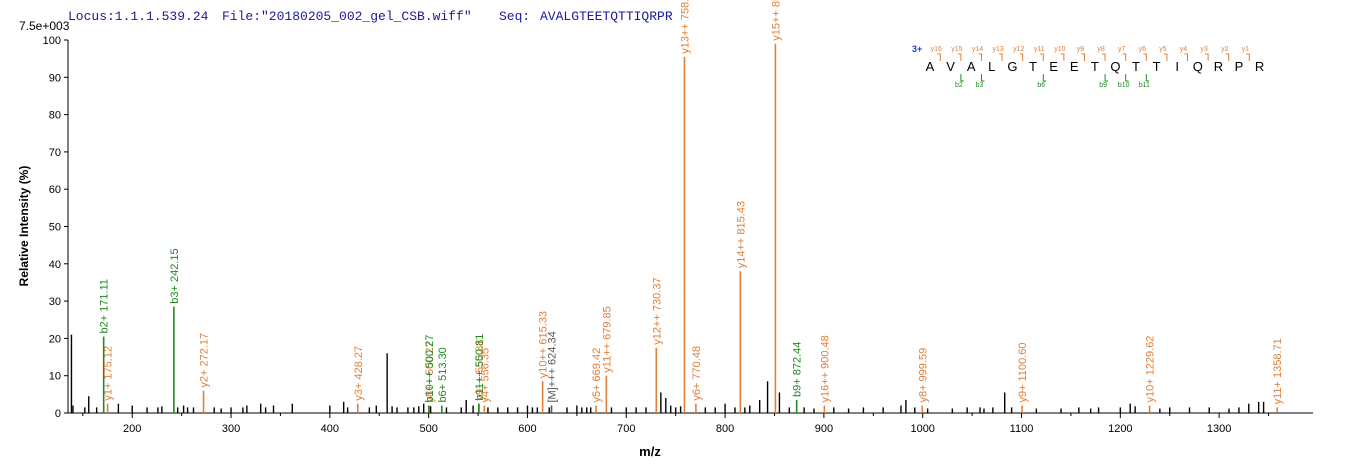 This screenshot has height=473, width=1362. Describe the element at coordinates (1225, 49) in the screenshot. I see `y-ion-label: y2` at that location.